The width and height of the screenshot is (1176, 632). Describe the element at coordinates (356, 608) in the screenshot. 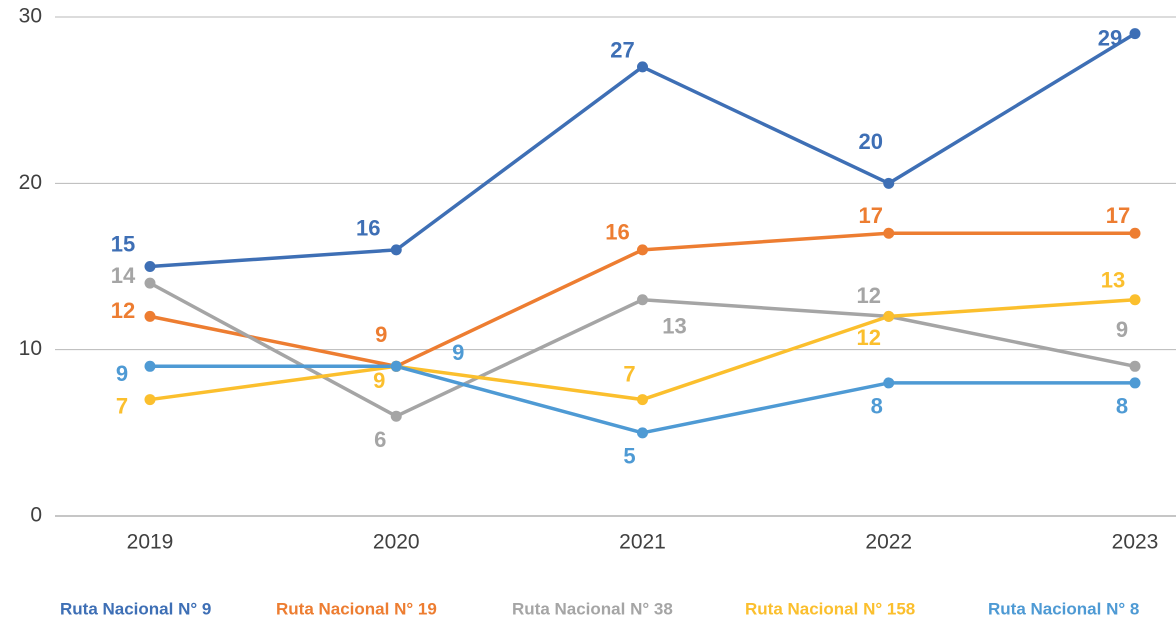

I see `legend-label: Ruta Nacional N° 19` at that location.